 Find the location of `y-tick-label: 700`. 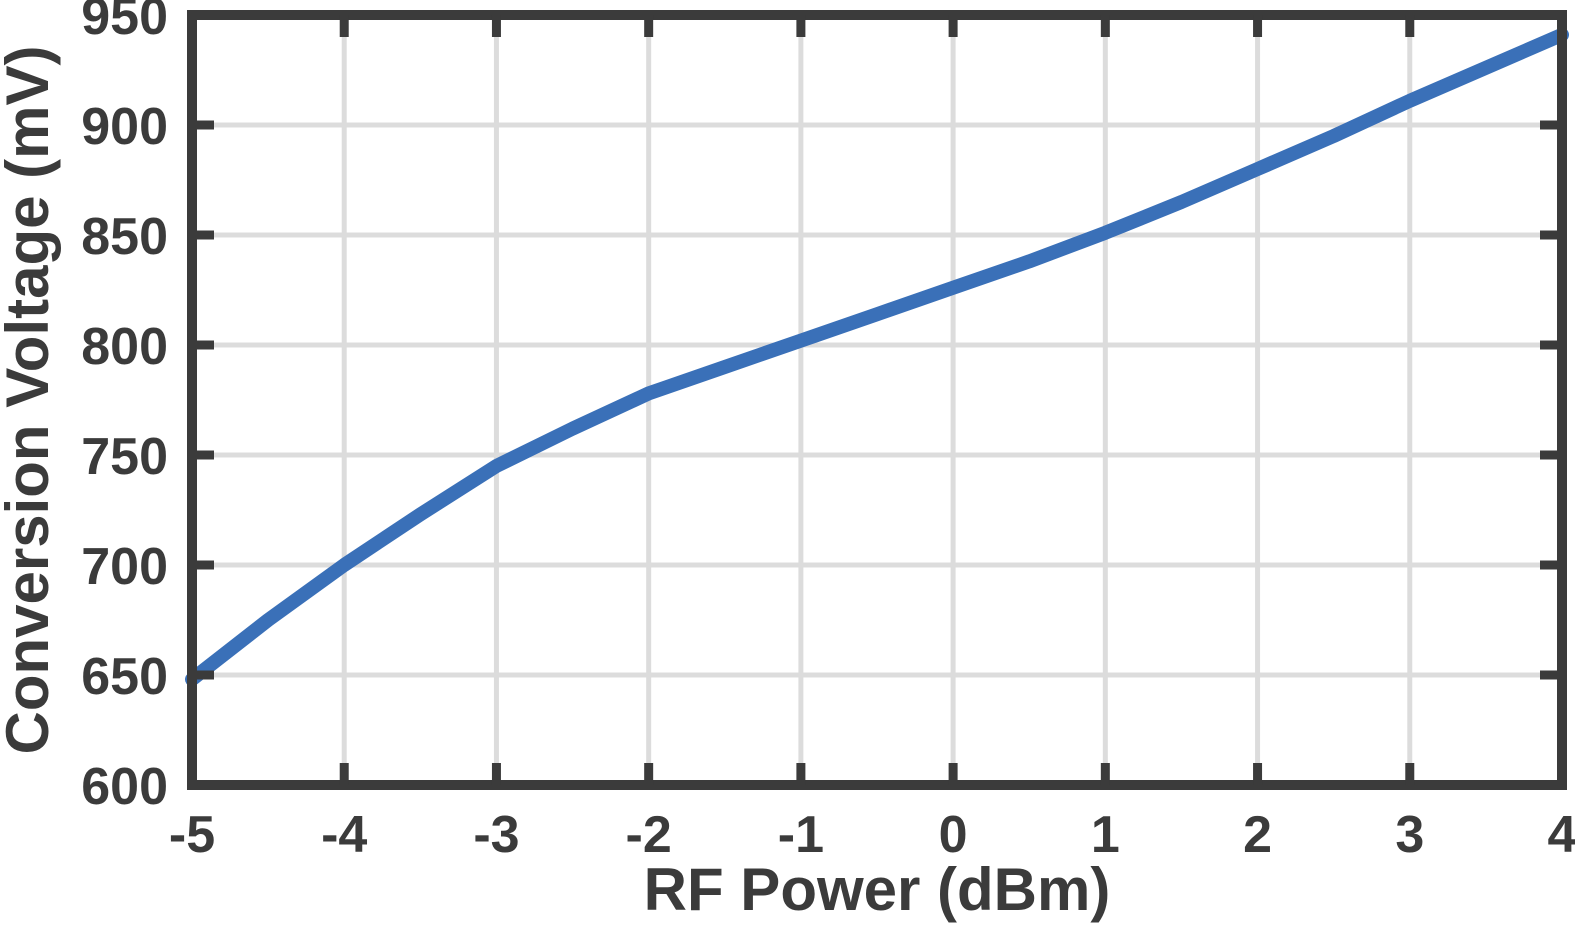

y-tick-label: 700 is located at coordinates (124, 567).